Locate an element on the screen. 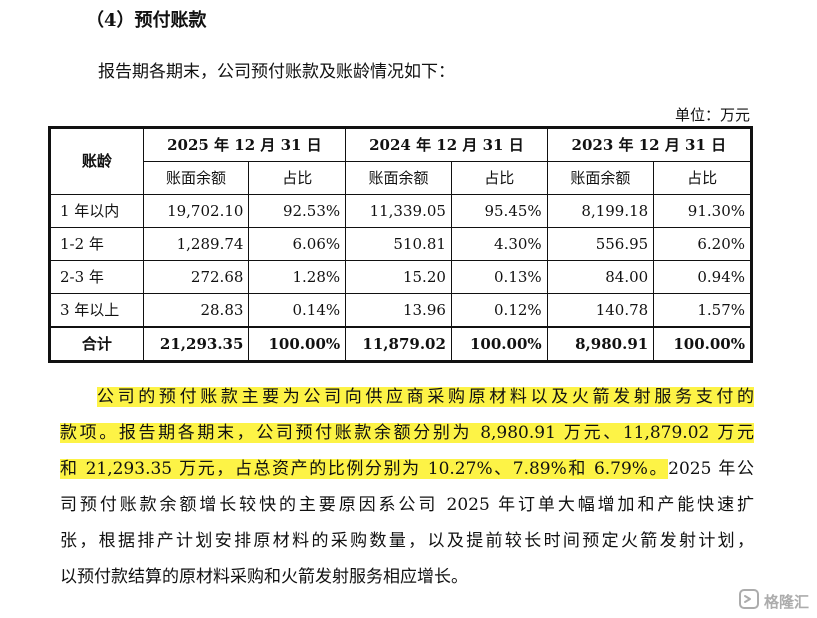 Image resolution: width=817 pixels, height=618 pixels. total-cell: 11,879.02 is located at coordinates (398, 344).